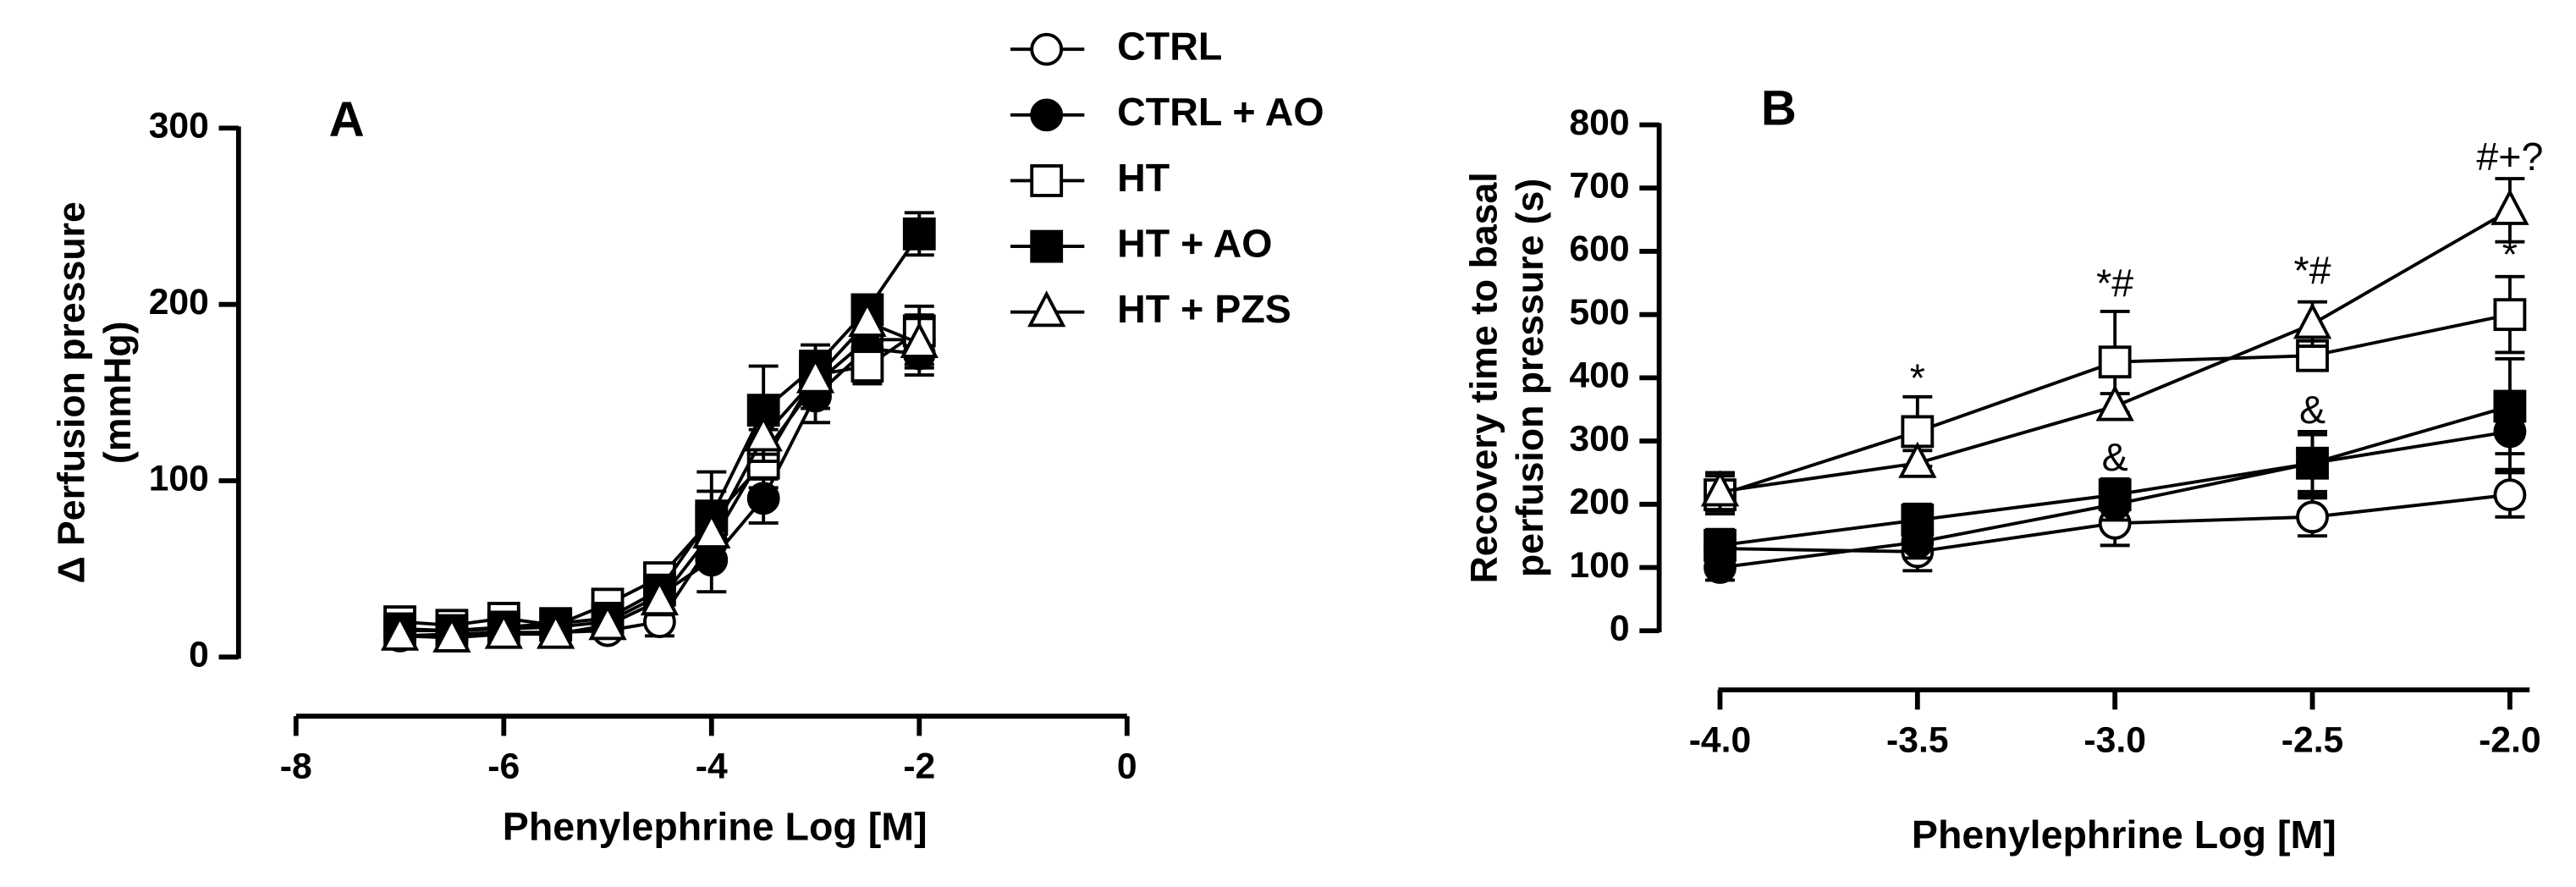 The width and height of the screenshot is (2576, 887). Describe the element at coordinates (919, 767) in the screenshot. I see `x-tick-label: -2` at that location.